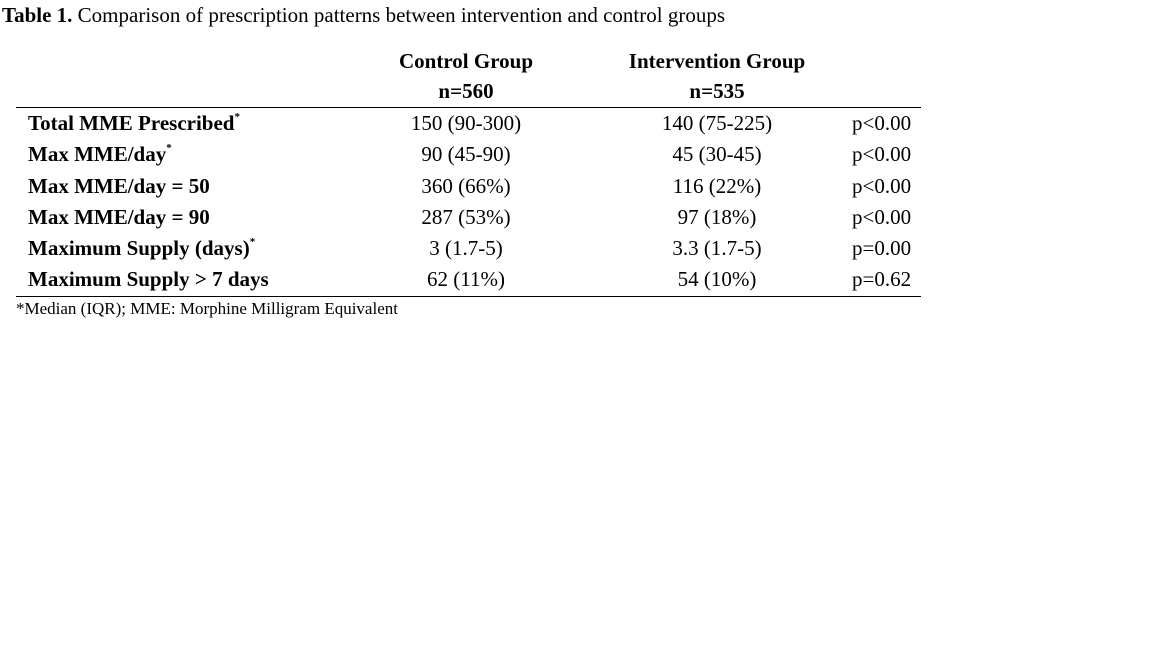  What do you see at coordinates (882, 248) in the screenshot?
I see `p-value: p=0.00` at bounding box center [882, 248].